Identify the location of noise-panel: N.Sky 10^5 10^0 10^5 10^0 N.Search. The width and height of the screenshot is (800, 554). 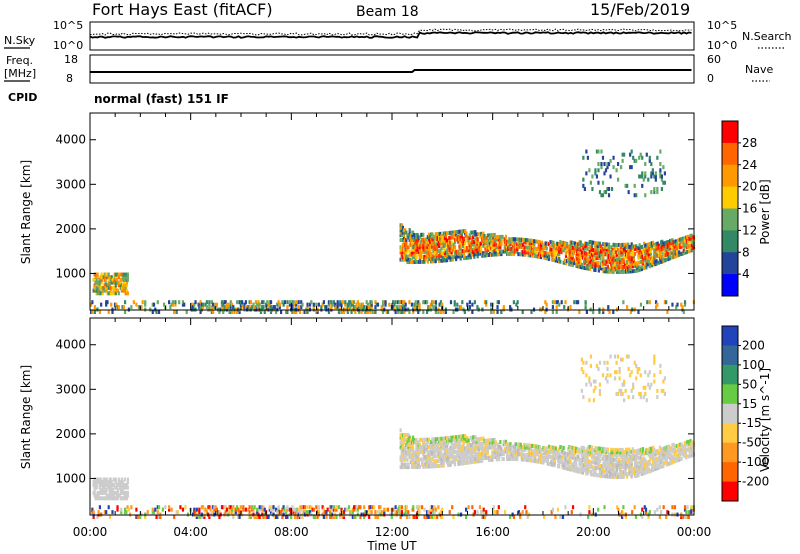
(398, 35).